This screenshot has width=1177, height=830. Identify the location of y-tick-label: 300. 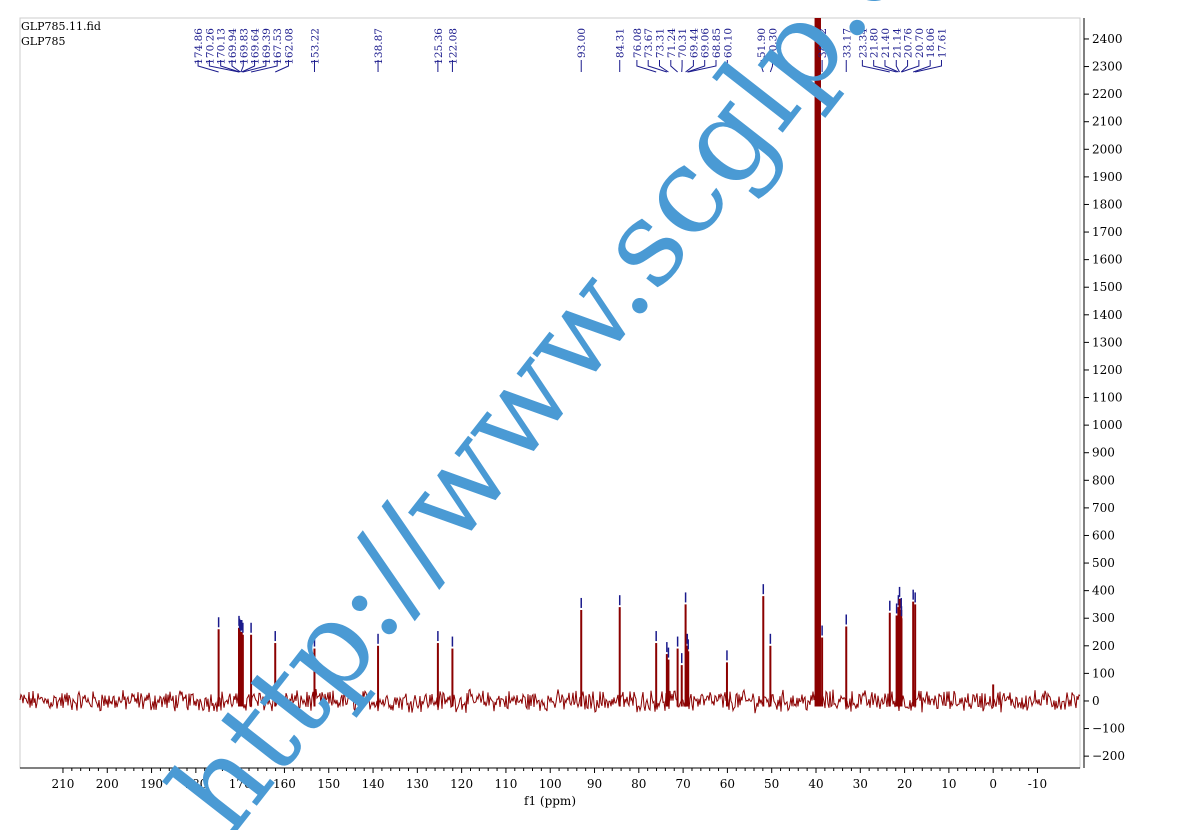
(1103, 618).